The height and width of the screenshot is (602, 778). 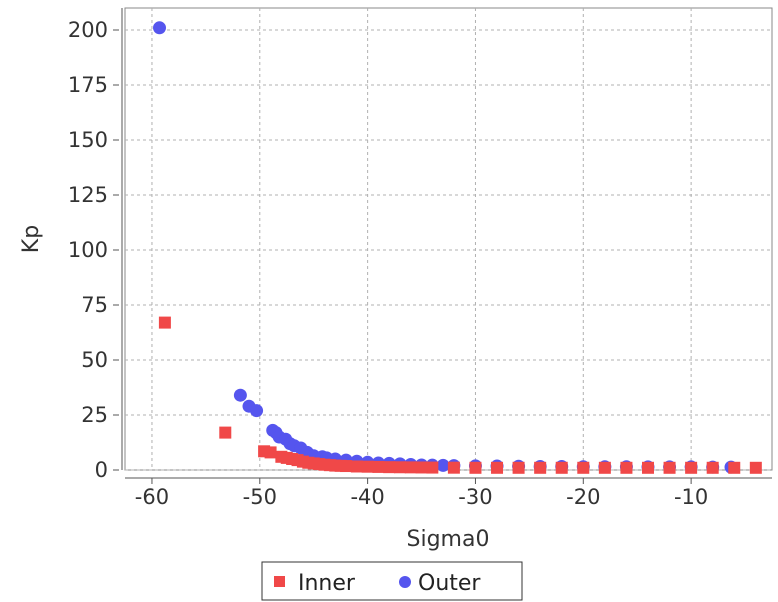 I want to click on legend-box, so click(x=392, y=581).